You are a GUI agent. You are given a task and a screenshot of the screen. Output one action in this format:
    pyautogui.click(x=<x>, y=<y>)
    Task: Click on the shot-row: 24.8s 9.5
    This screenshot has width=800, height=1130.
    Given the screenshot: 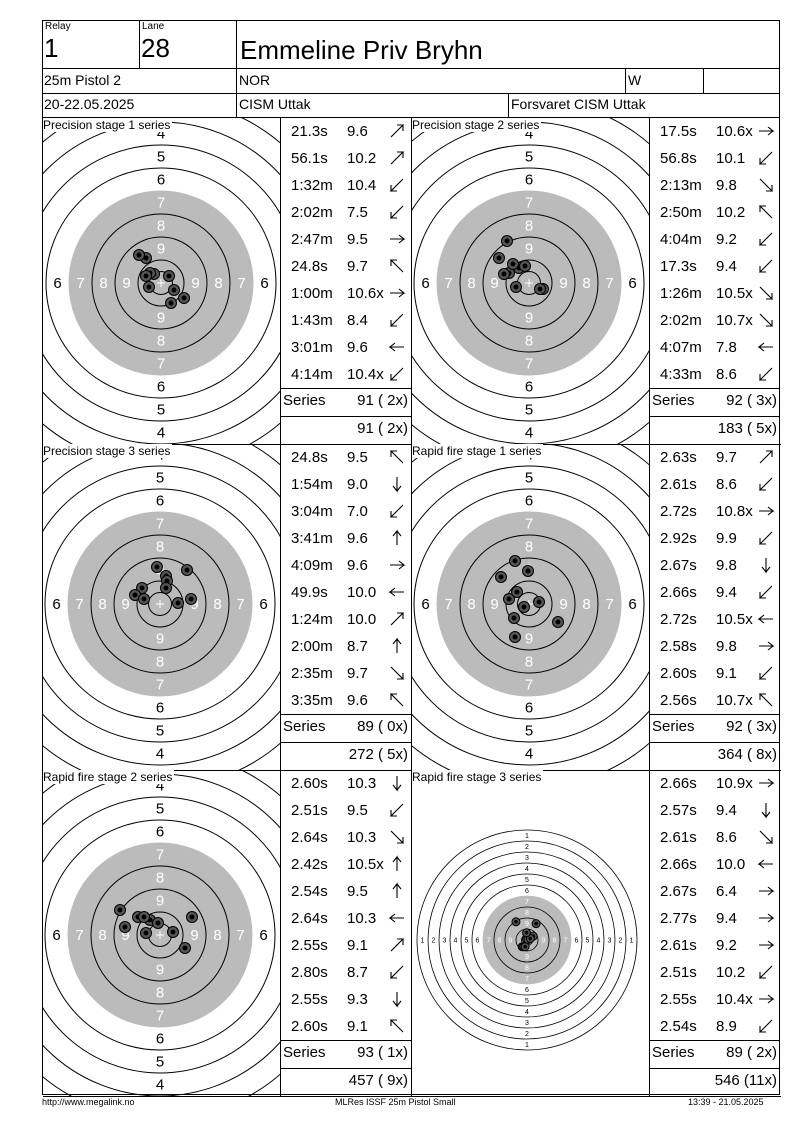 What is the action you would take?
    pyautogui.click(x=346, y=457)
    